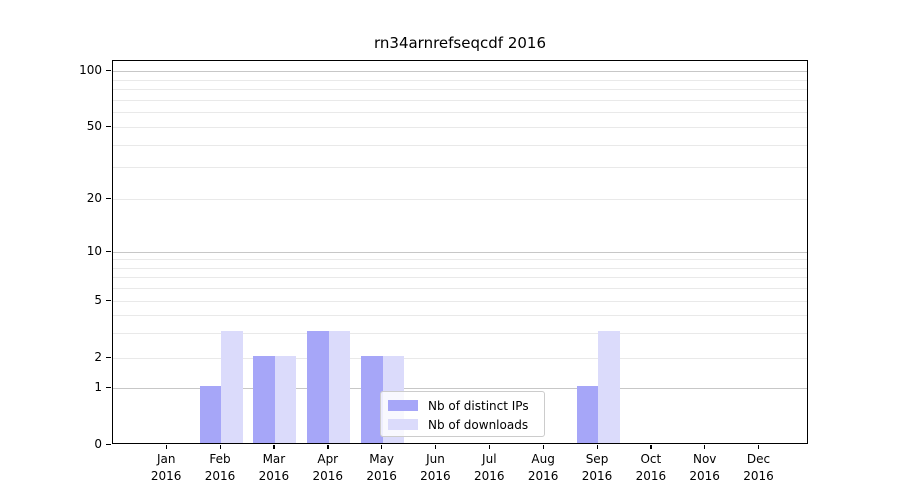 This screenshot has width=900, height=500. Describe the element at coordinates (166, 467) in the screenshot. I see `x-tick-label: Jan 2016` at that location.